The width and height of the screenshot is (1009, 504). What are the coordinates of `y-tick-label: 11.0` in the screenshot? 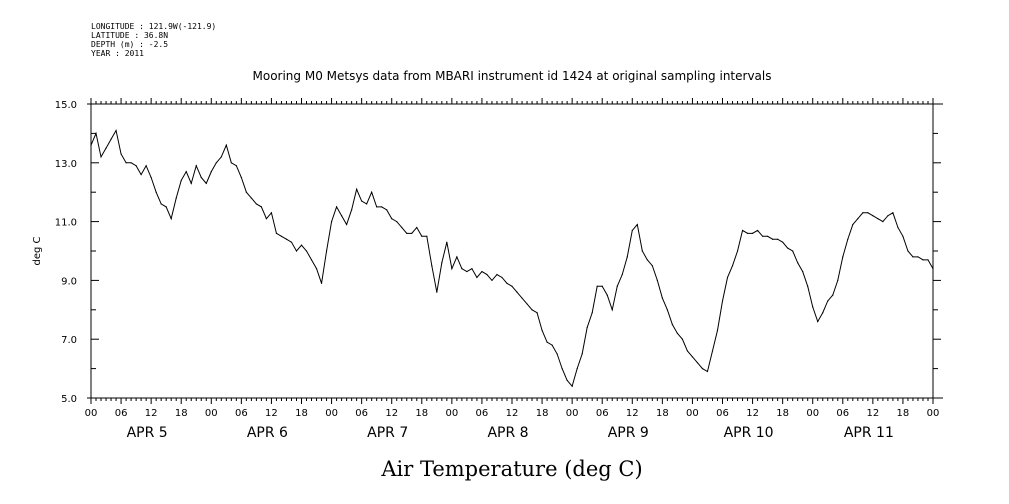 It's located at (66, 223).